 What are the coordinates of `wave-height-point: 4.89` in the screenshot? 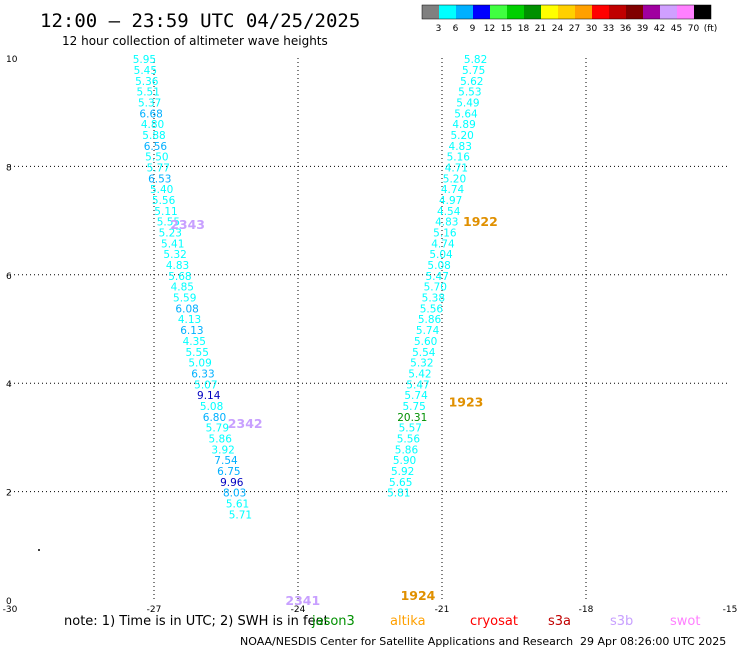 It's located at (463, 125).